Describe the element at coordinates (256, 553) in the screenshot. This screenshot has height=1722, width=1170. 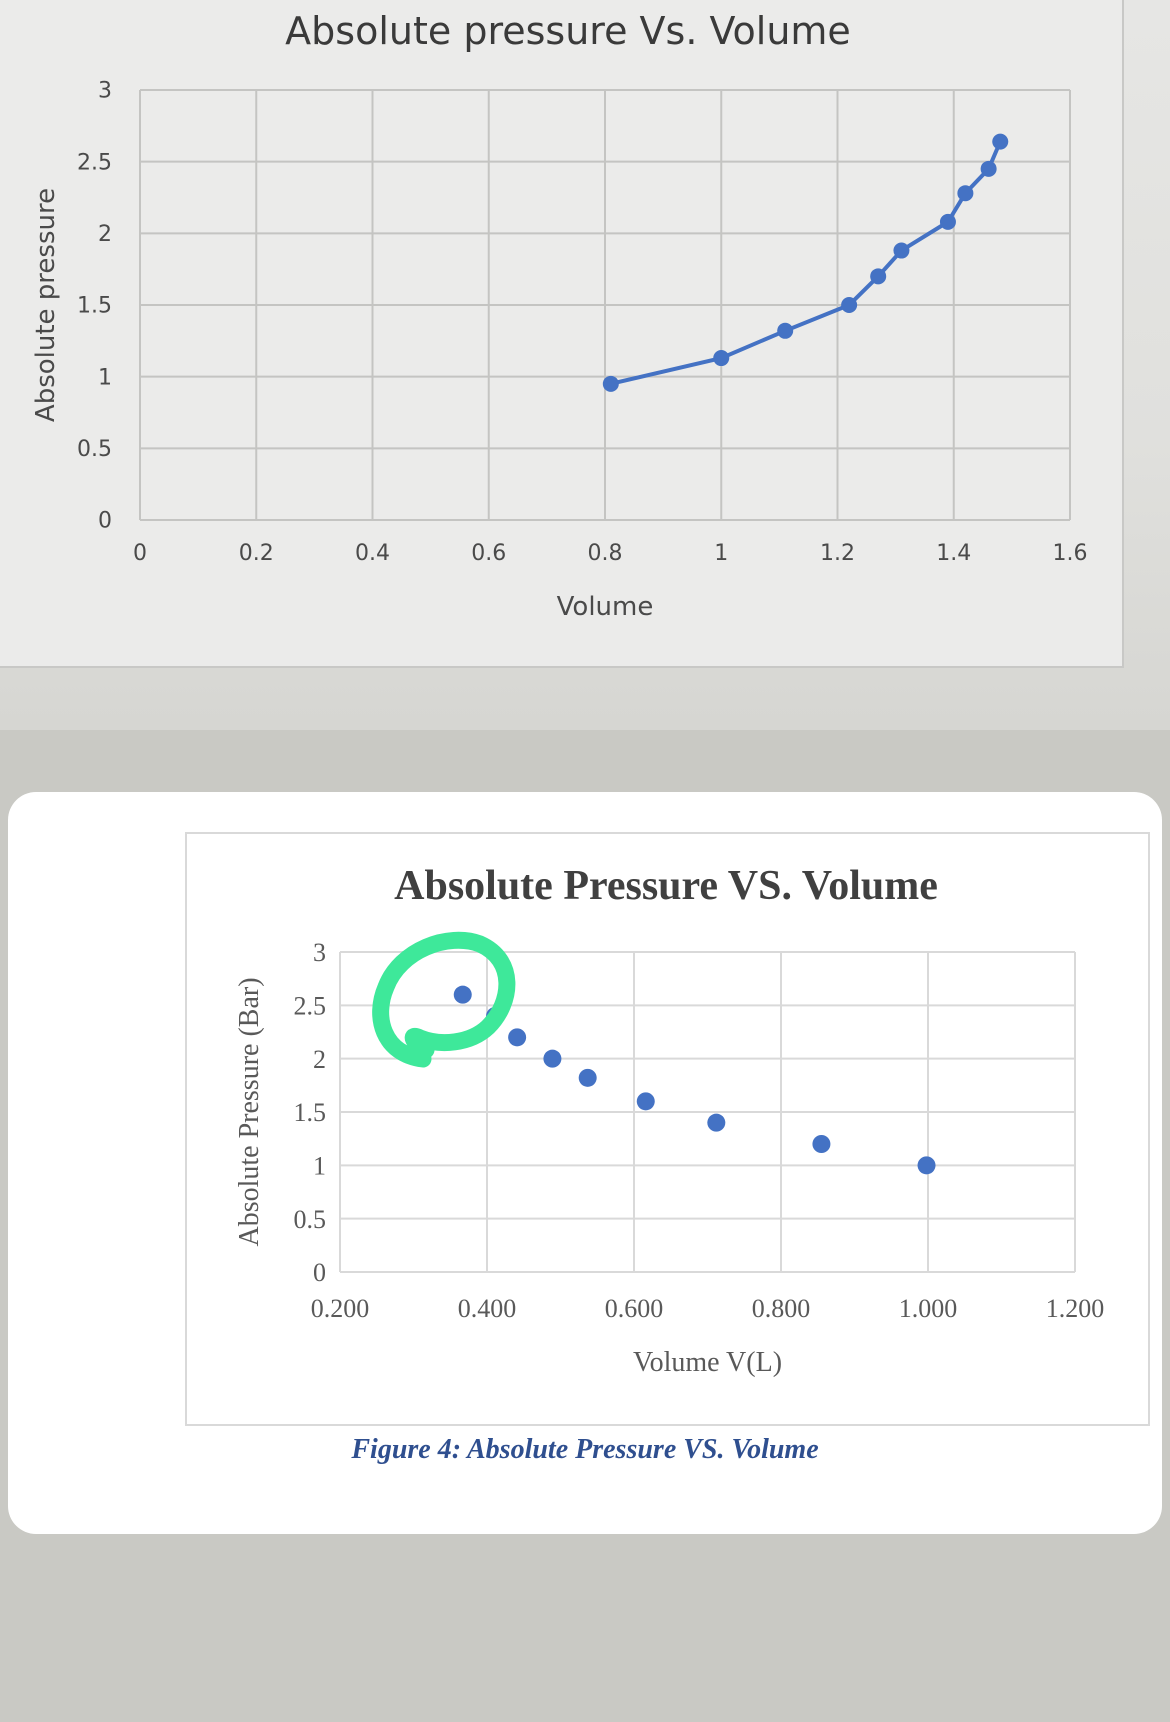
I see `x-tick-label: 0.2` at that location.